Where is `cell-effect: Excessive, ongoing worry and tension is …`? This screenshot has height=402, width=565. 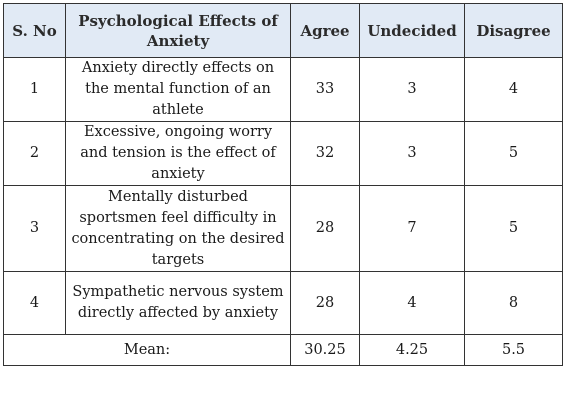 cell-effect: Excessive, ongoing worry and tension is … is located at coordinates (178, 153).